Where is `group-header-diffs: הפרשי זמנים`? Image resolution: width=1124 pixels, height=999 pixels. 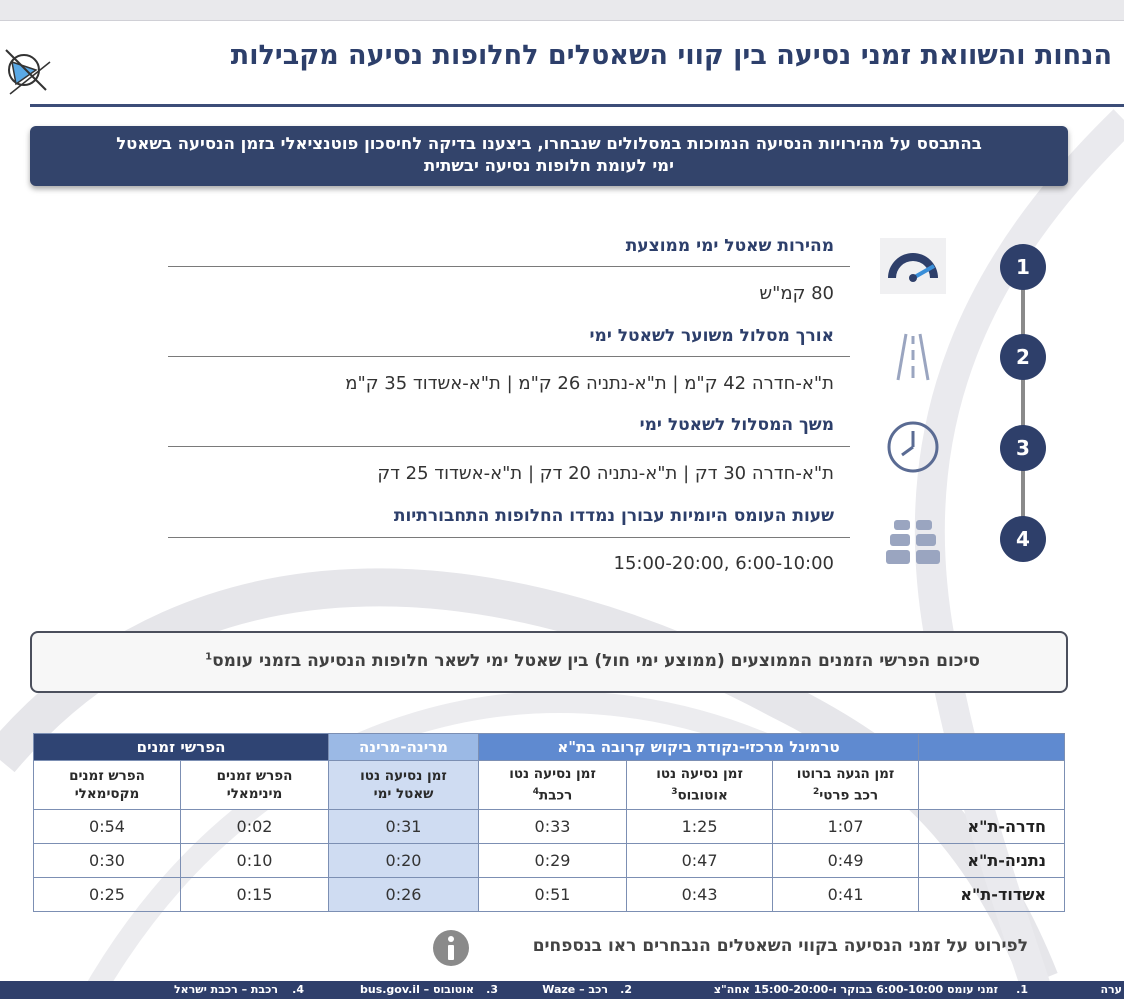 group-header-diffs: הפרשי זמנים is located at coordinates (181, 747).